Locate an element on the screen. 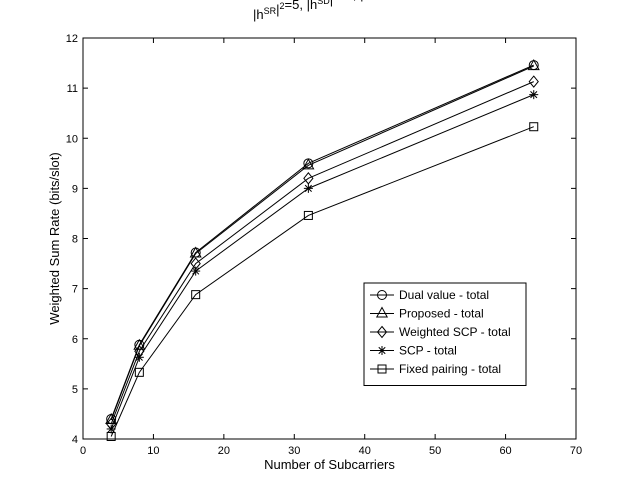  x-tick-label: 60 is located at coordinates (505, 451).